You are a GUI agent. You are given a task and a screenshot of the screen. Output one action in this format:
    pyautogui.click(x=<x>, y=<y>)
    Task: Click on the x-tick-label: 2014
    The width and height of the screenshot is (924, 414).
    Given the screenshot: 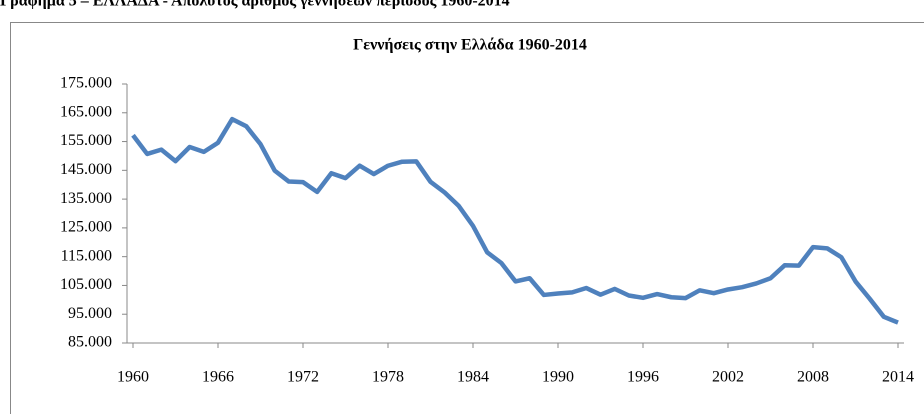 What is the action you would take?
    pyautogui.click(x=898, y=377)
    